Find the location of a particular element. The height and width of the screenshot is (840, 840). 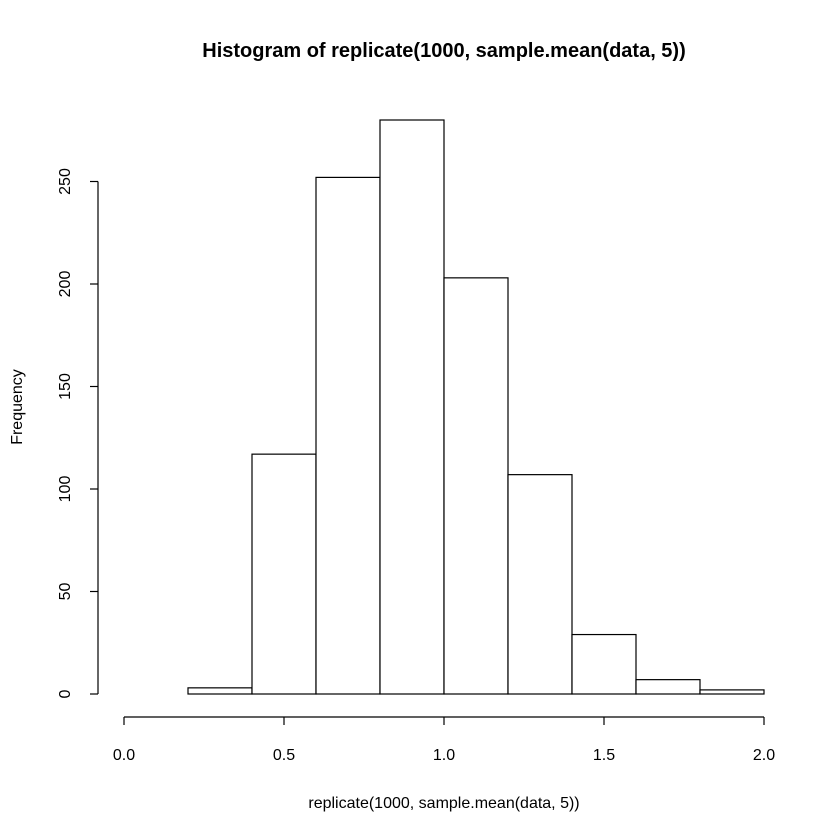

y-tick-label: 100 is located at coordinates (65, 489).